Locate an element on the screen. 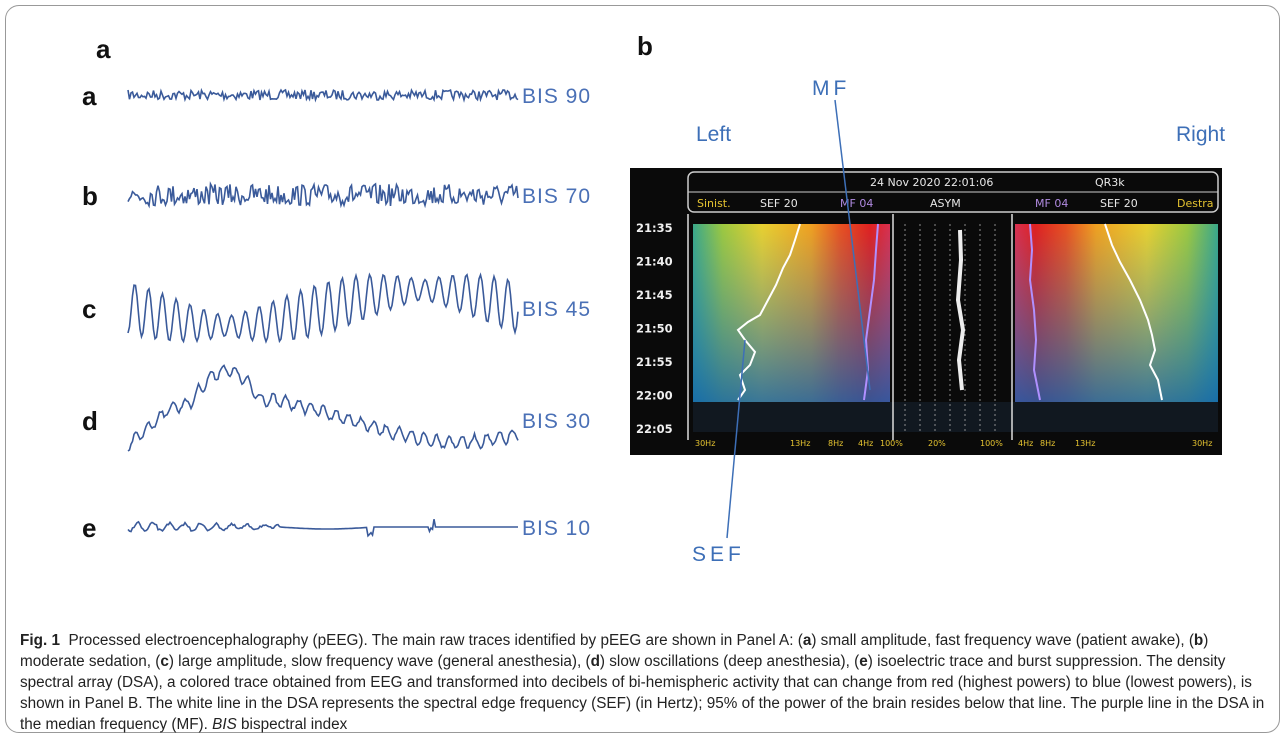 This screenshot has width=1287, height=741. time-label: 21:55 is located at coordinates (654, 362).